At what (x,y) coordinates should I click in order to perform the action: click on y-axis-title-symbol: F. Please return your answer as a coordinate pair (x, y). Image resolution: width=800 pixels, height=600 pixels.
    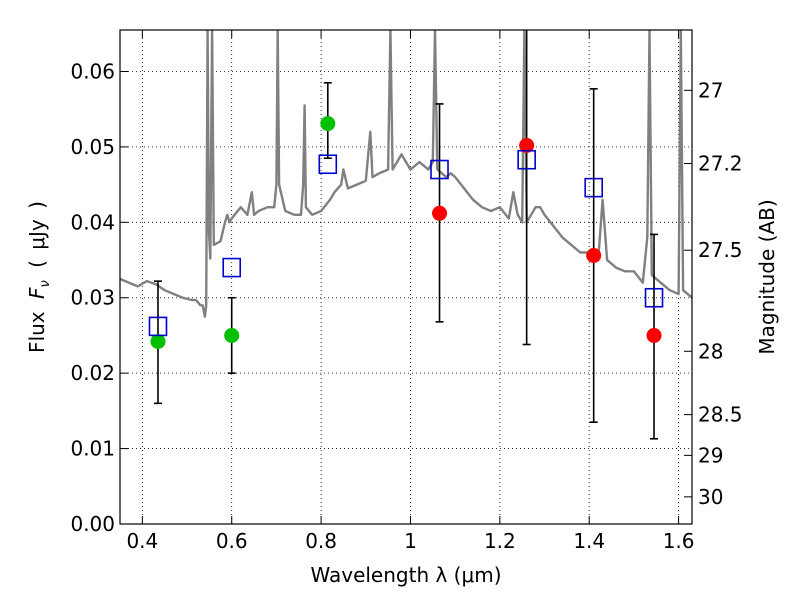
    Looking at the image, I should click on (37, 293).